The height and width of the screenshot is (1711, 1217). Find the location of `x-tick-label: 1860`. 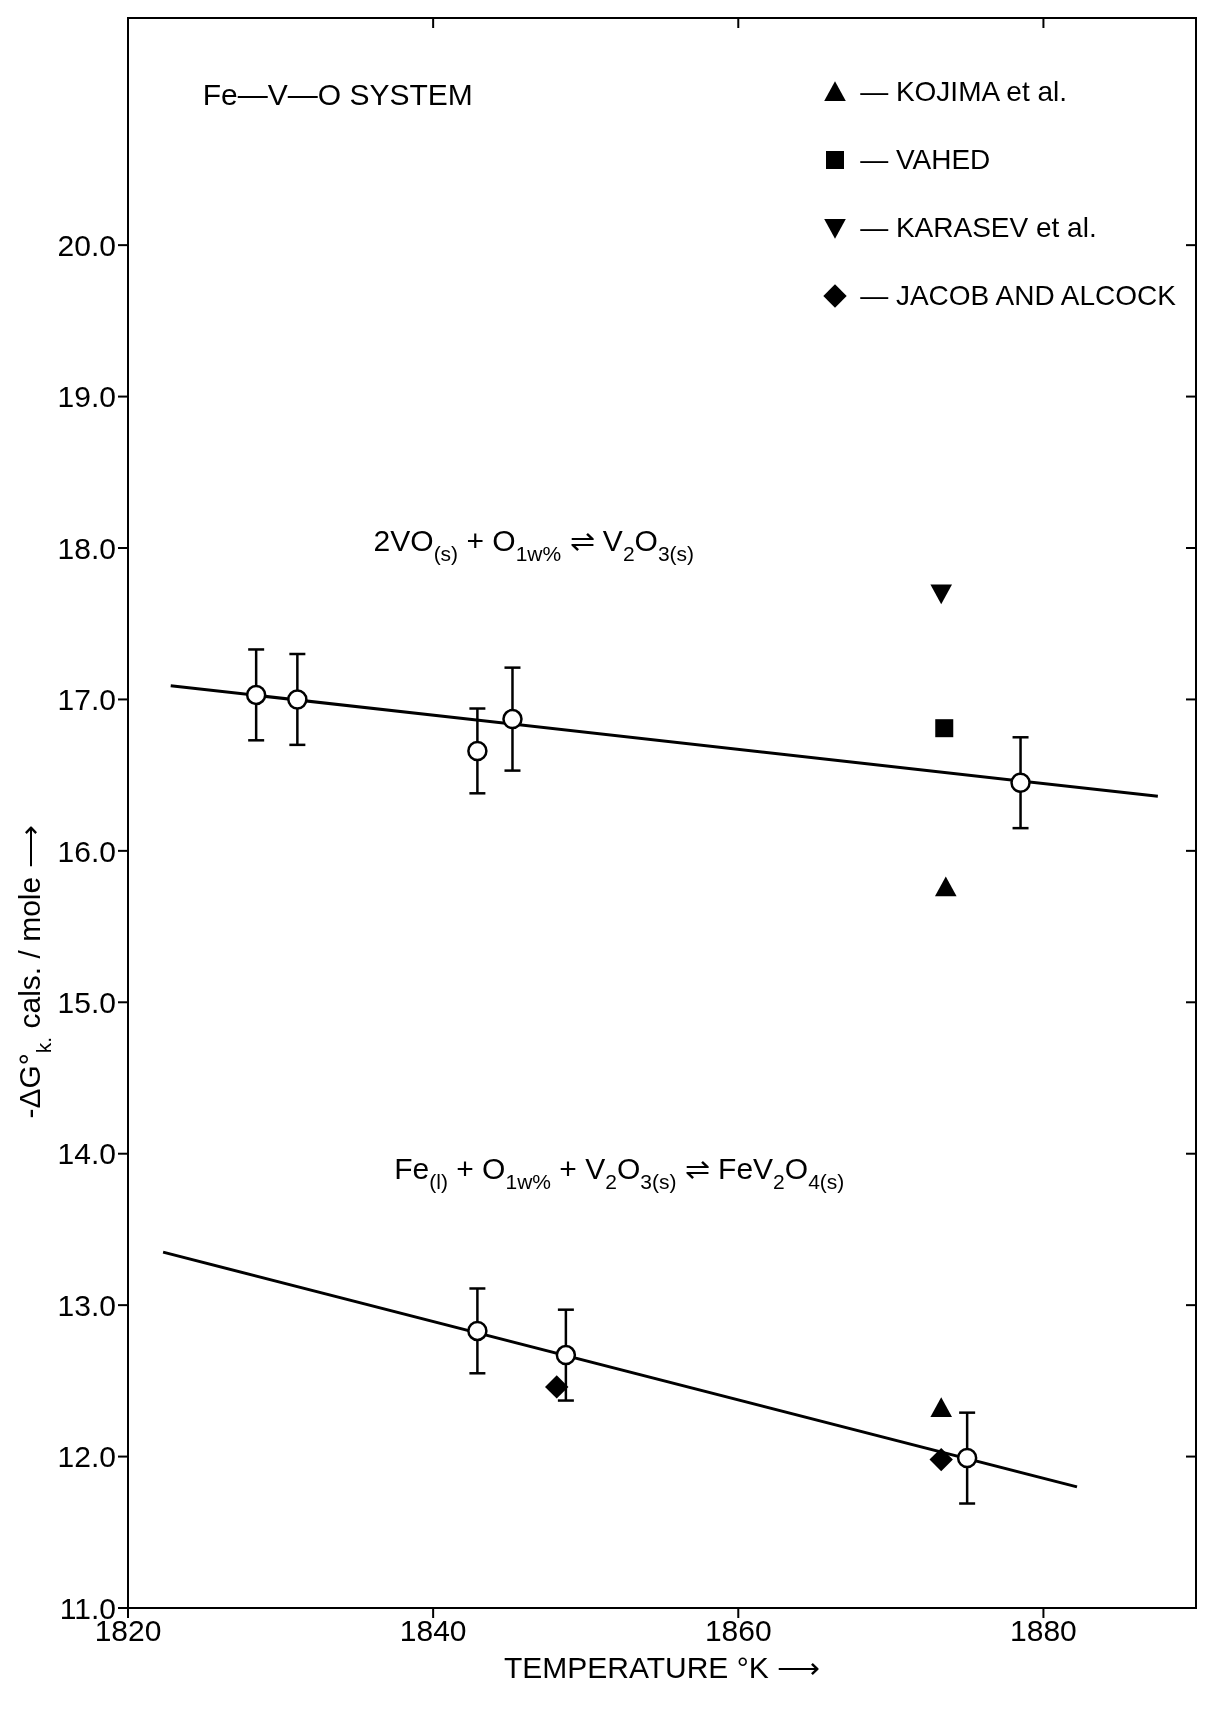

x-tick-label: 1860 is located at coordinates (738, 1631).